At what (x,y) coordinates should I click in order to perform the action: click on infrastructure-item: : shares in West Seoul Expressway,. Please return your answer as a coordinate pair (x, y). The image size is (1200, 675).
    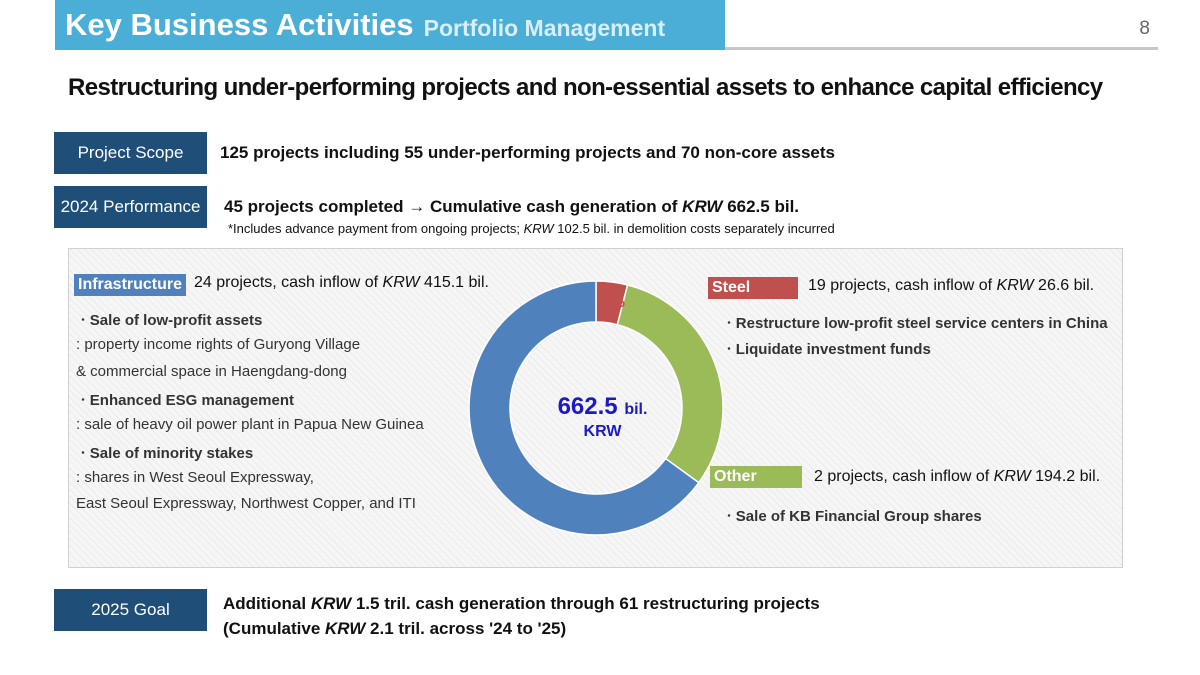
    Looking at the image, I should click on (195, 477).